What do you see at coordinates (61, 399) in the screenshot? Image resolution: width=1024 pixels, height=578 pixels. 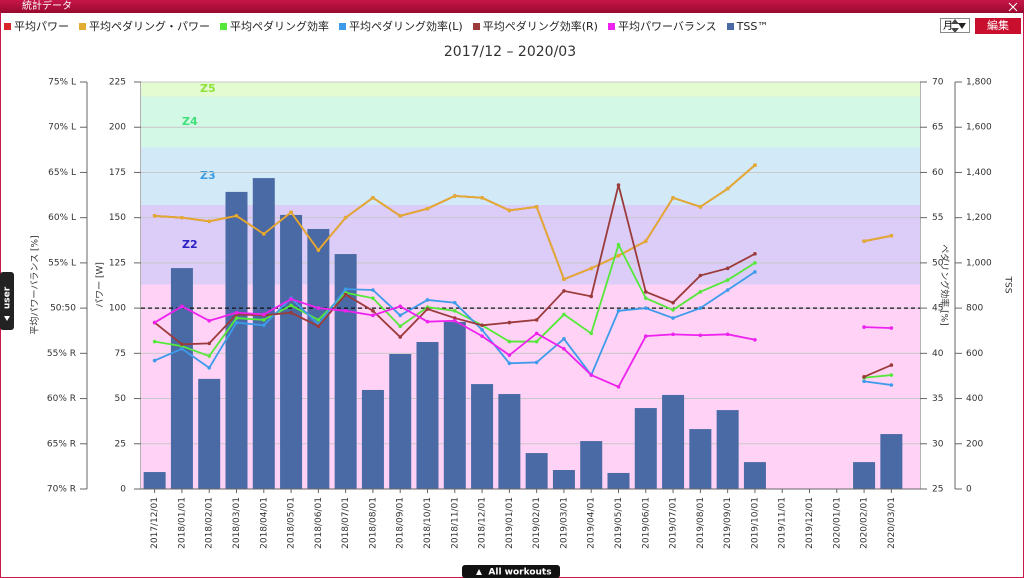 I see `tick-label: 60% R` at bounding box center [61, 399].